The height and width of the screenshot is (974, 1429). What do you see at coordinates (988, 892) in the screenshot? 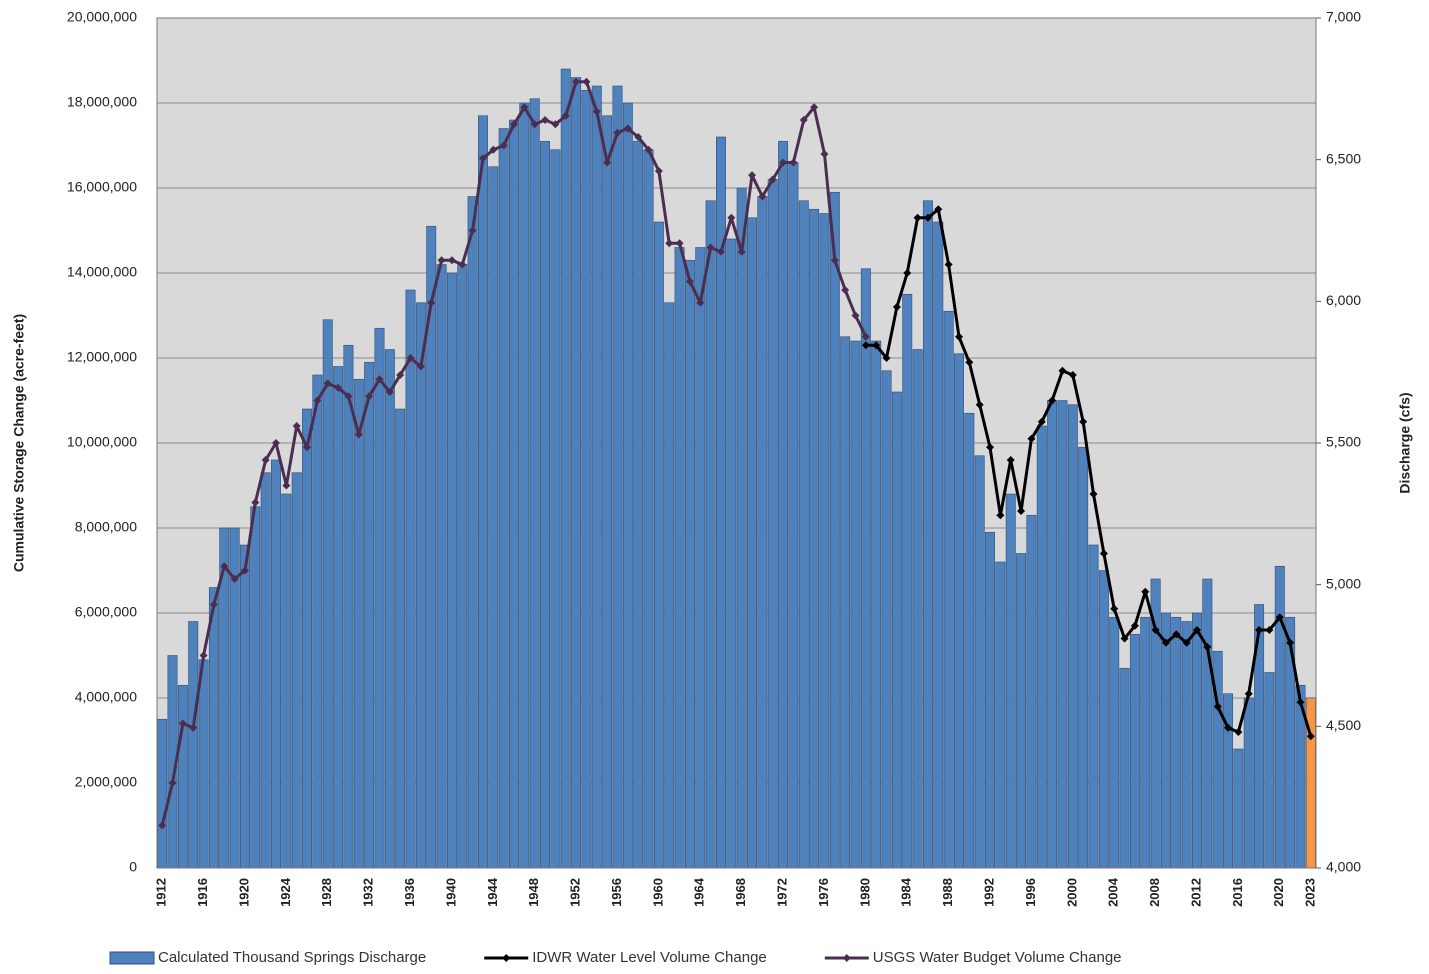
I see `x-tick-label: 1992` at bounding box center [988, 892].